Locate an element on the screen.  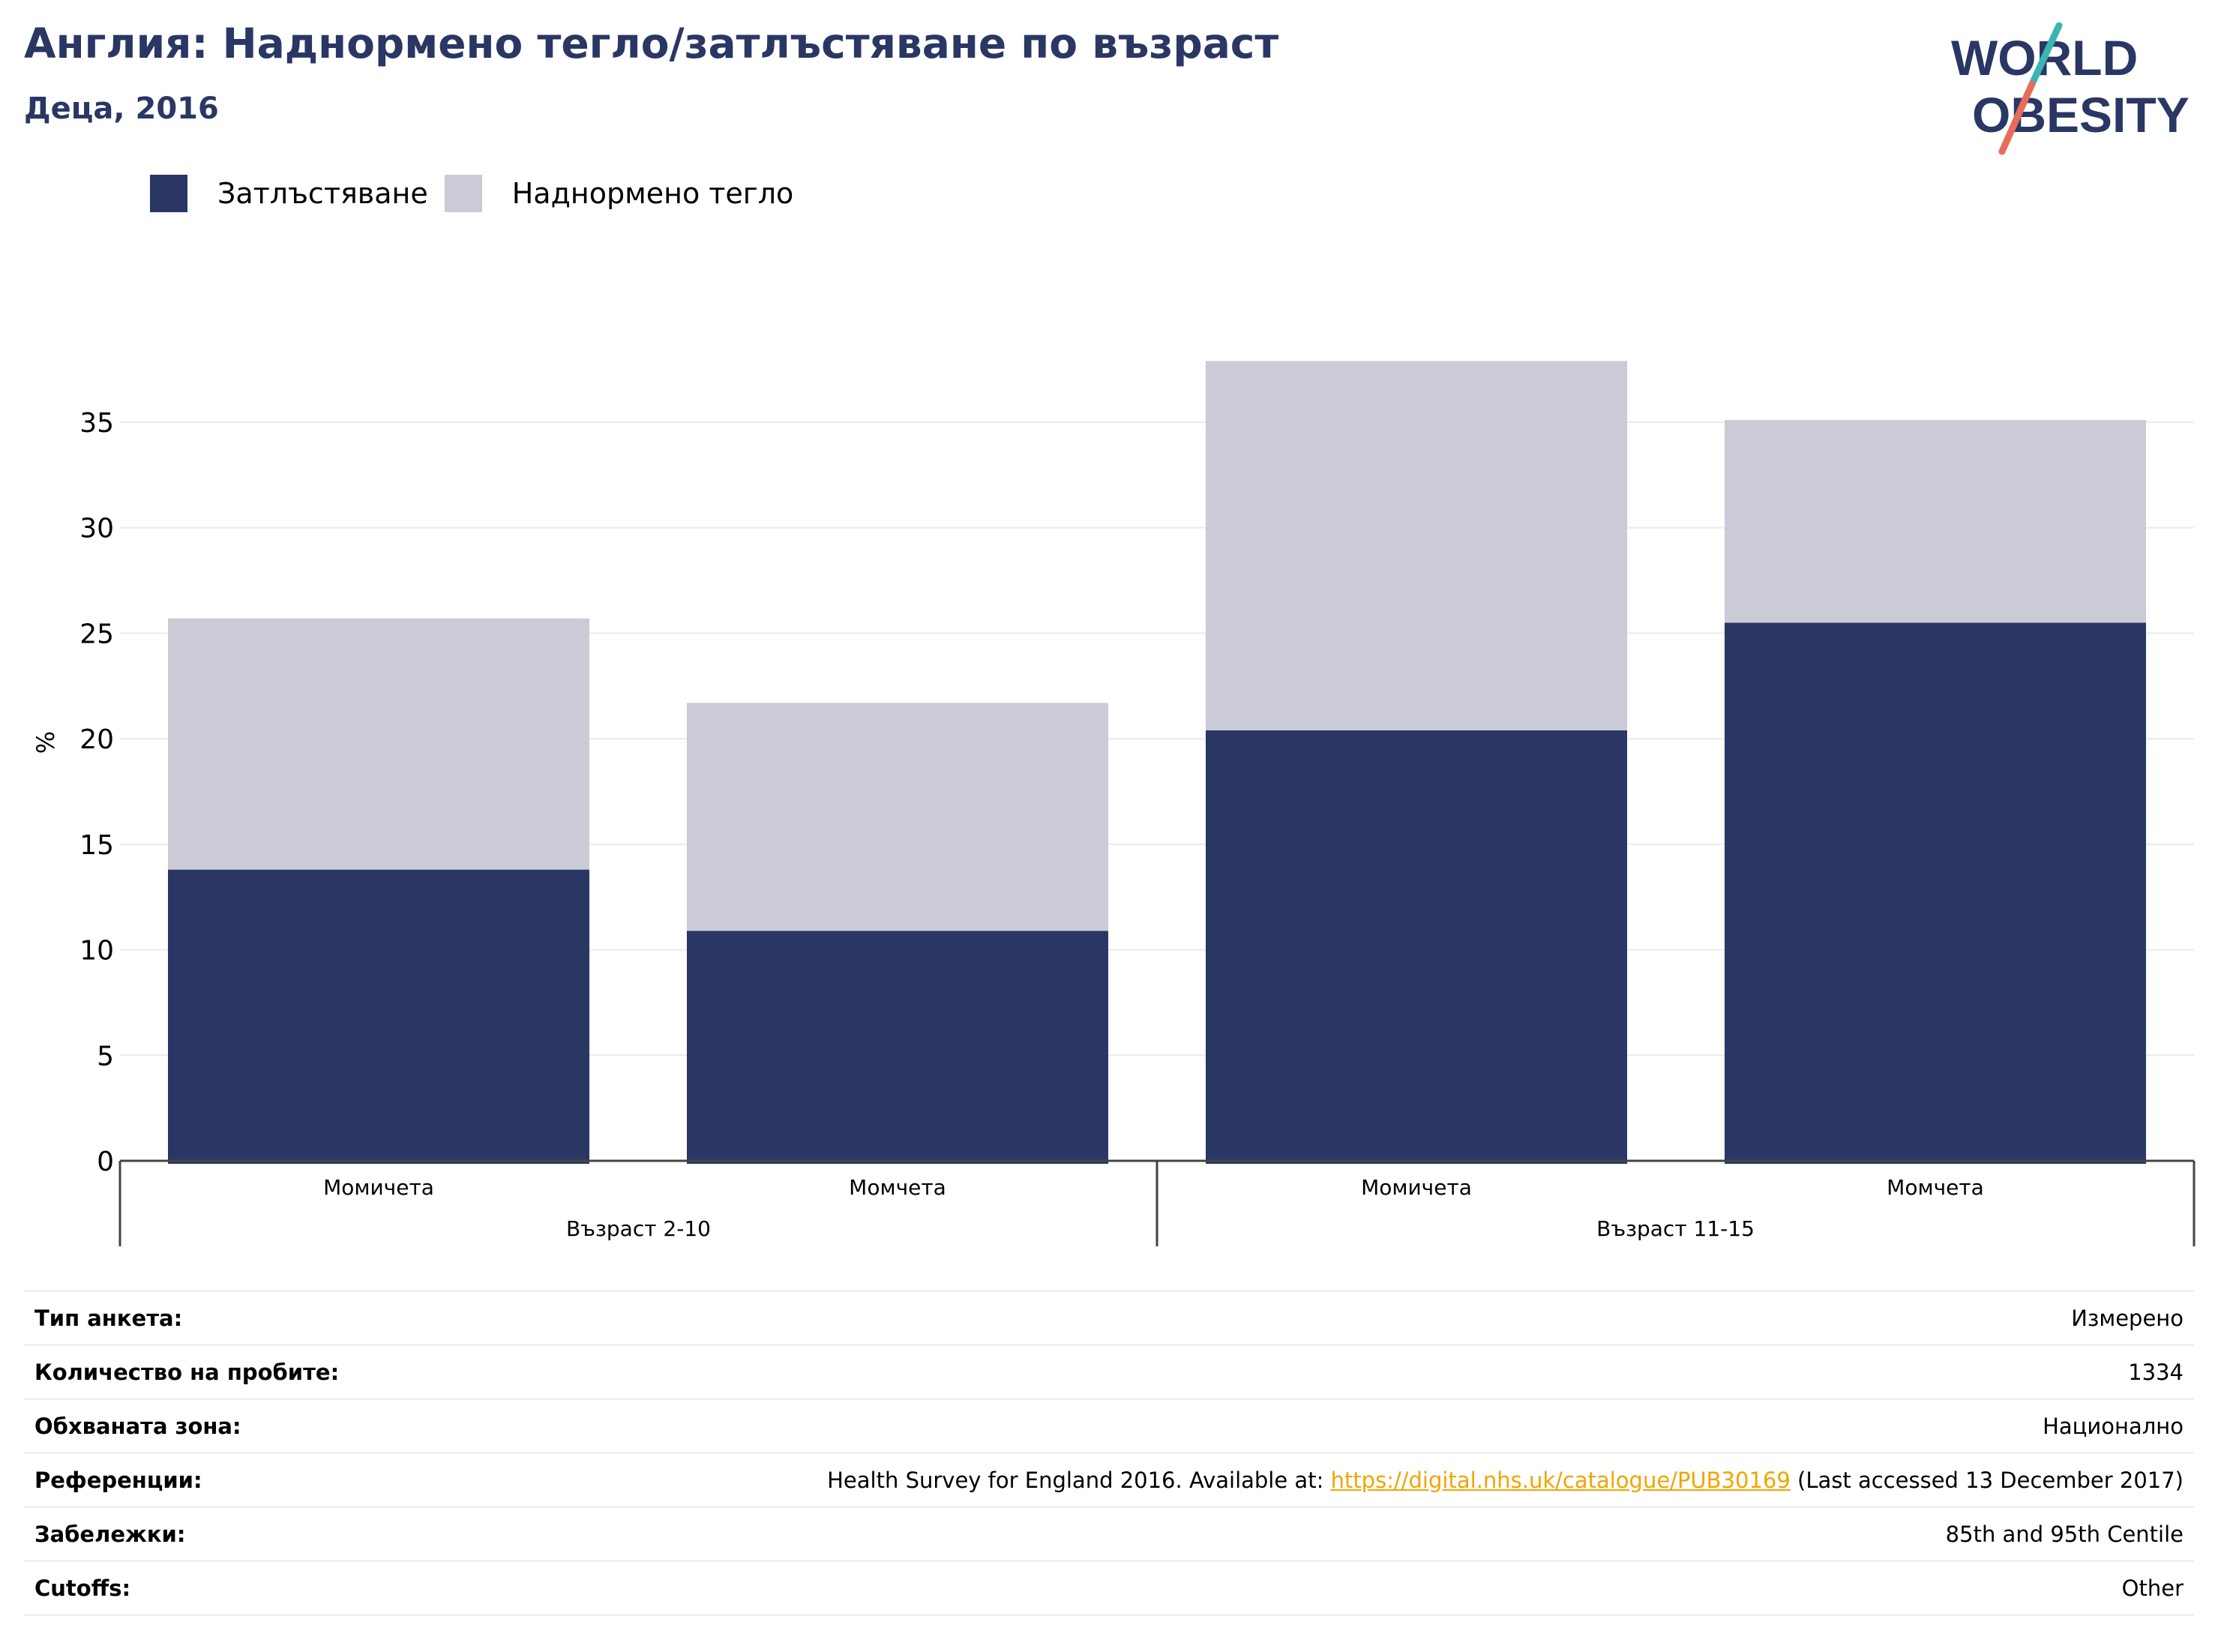
info-label: Количество на пробите: is located at coordinates (187, 1372).